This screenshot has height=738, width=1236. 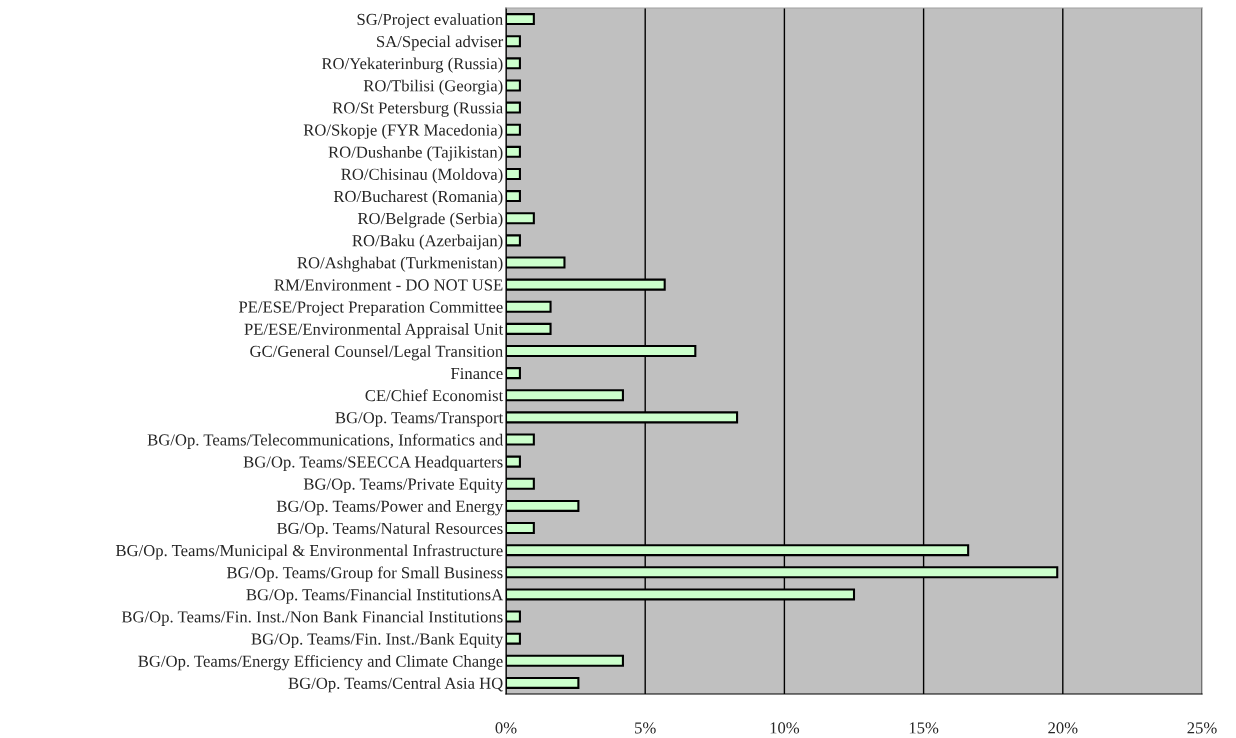 I want to click on y-tick-label: SG/Project evaluation, so click(x=430, y=21).